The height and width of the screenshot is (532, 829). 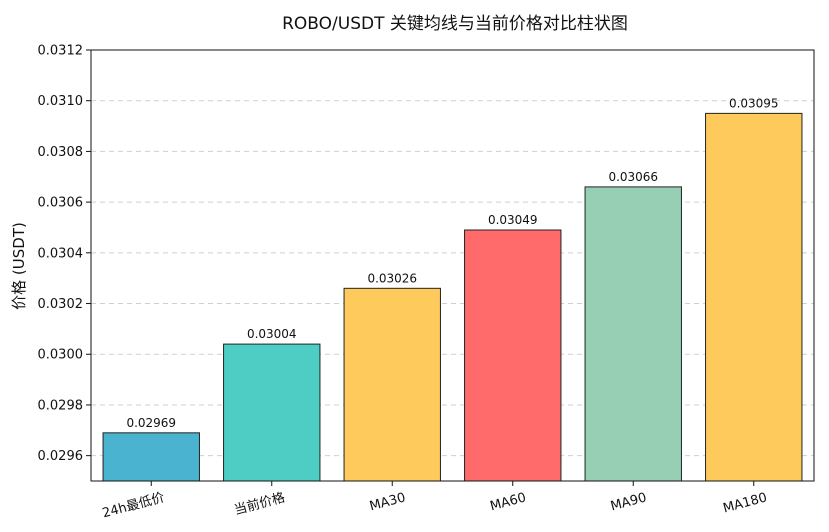 What do you see at coordinates (61, 51) in the screenshot?
I see `y-tick-label: 0.0312` at bounding box center [61, 51].